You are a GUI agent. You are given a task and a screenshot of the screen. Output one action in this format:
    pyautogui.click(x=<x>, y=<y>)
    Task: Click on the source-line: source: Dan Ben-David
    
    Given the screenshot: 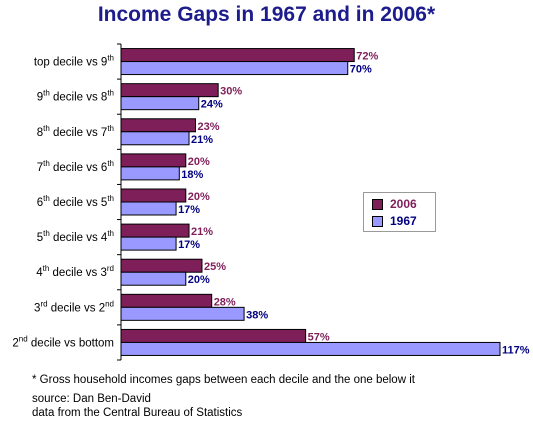 What is the action you would take?
    pyautogui.click(x=91, y=399)
    